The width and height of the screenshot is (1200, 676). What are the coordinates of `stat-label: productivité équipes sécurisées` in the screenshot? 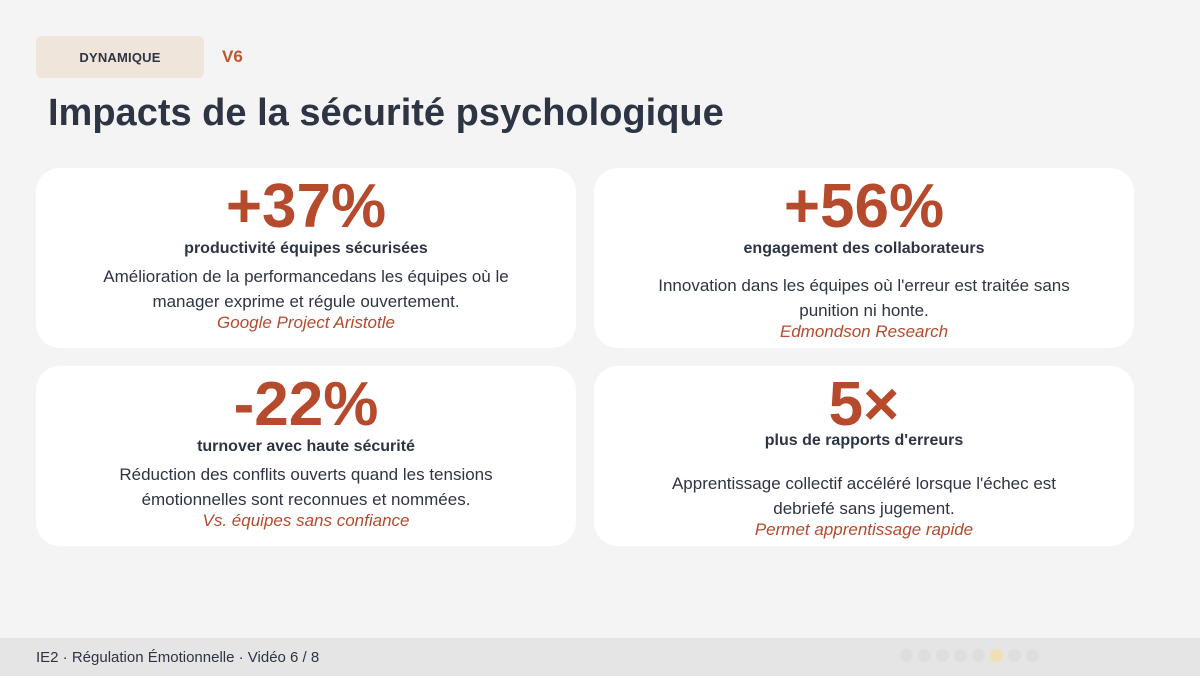 It's located at (306, 248).